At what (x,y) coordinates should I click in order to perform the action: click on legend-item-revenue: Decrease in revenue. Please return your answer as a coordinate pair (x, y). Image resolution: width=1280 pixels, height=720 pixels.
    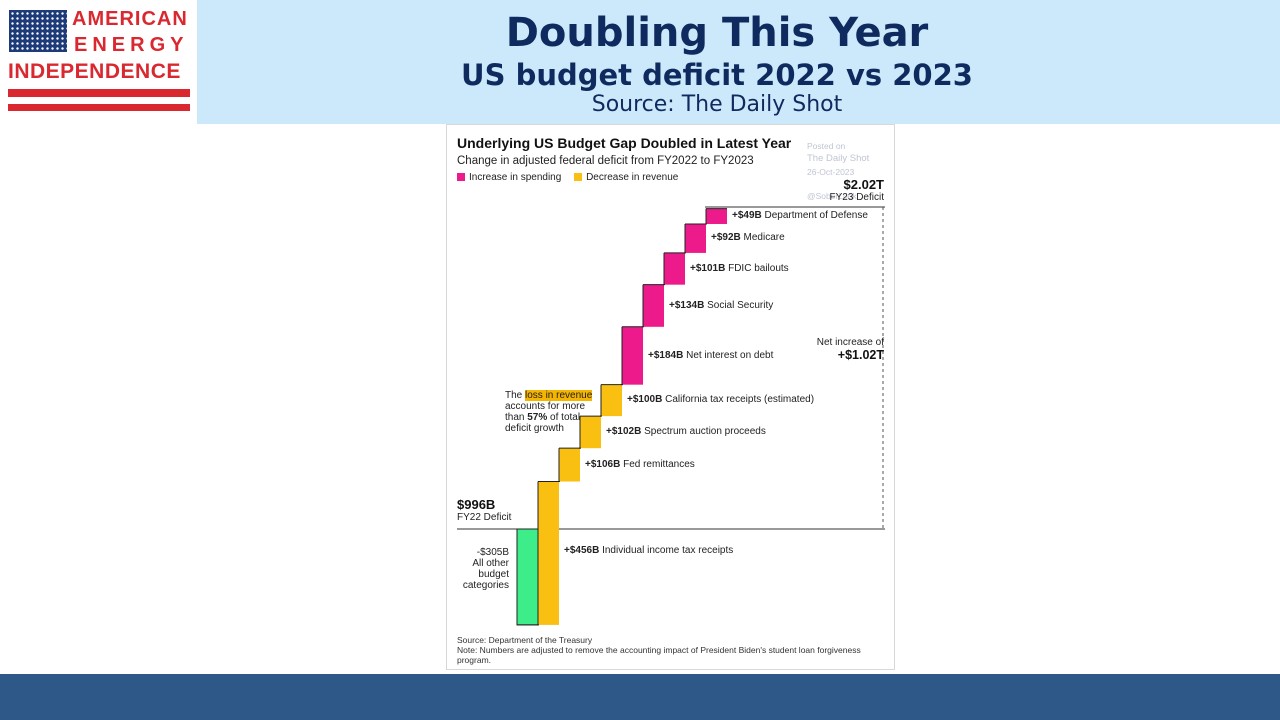
    Looking at the image, I should click on (626, 177).